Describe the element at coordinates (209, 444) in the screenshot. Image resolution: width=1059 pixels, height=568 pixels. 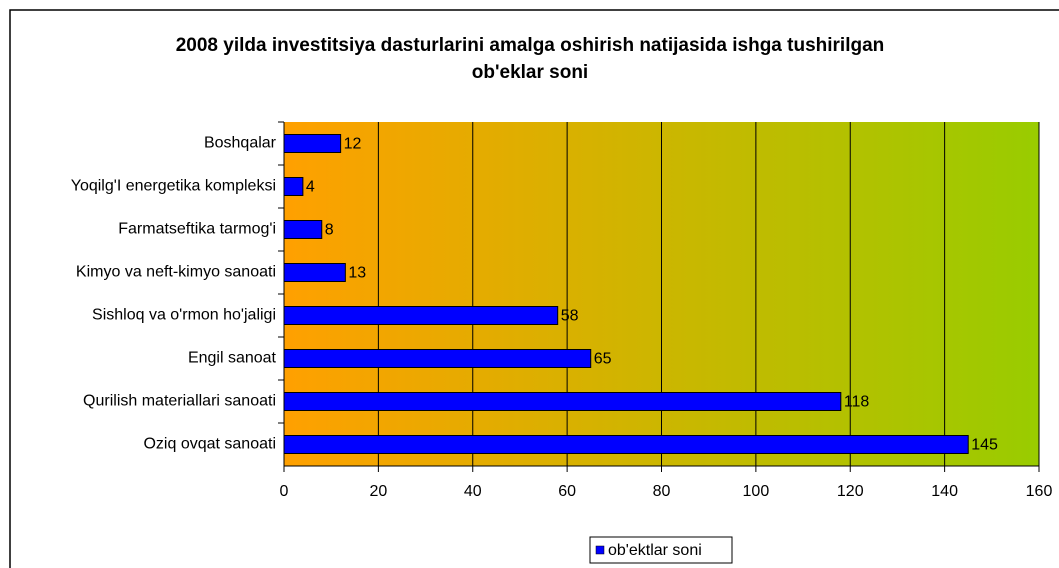
I see `y-tick-label: Oziq ovqat sanoati` at that location.